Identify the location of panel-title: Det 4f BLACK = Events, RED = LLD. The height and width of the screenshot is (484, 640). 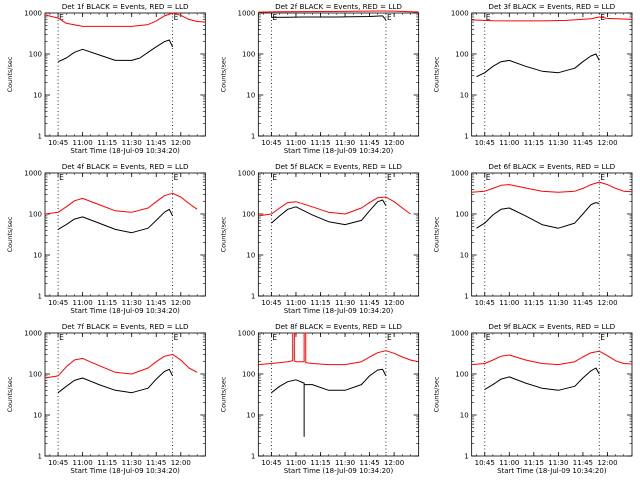
(125, 166).